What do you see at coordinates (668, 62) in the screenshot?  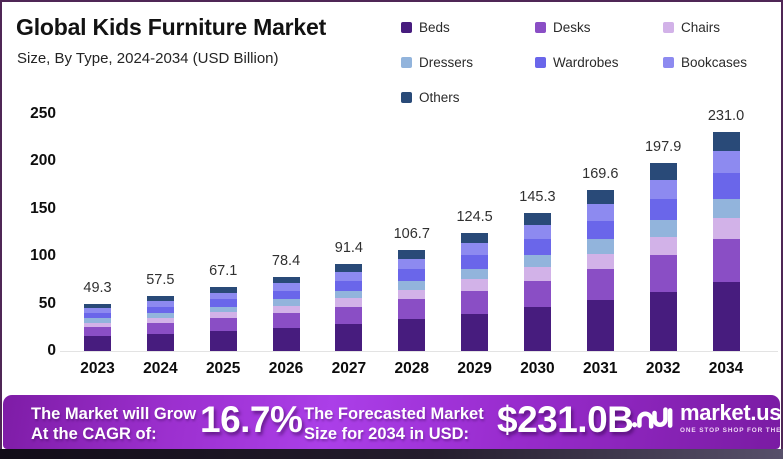 I see `legend-swatch-bookcases` at bounding box center [668, 62].